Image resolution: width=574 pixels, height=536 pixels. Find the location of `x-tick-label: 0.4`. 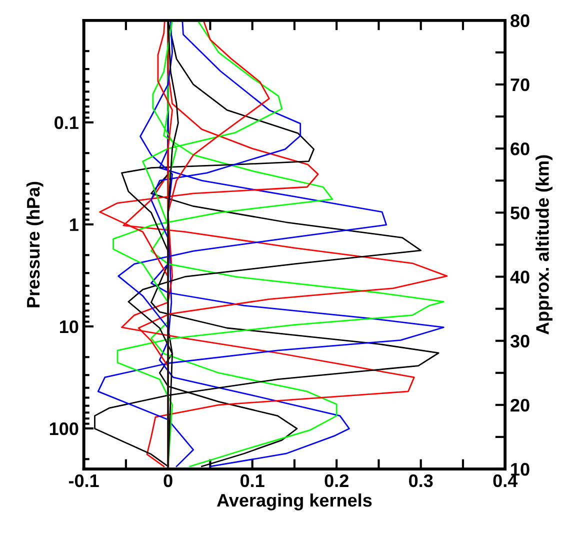

x-tick-label: 0.4 is located at coordinates (505, 481).